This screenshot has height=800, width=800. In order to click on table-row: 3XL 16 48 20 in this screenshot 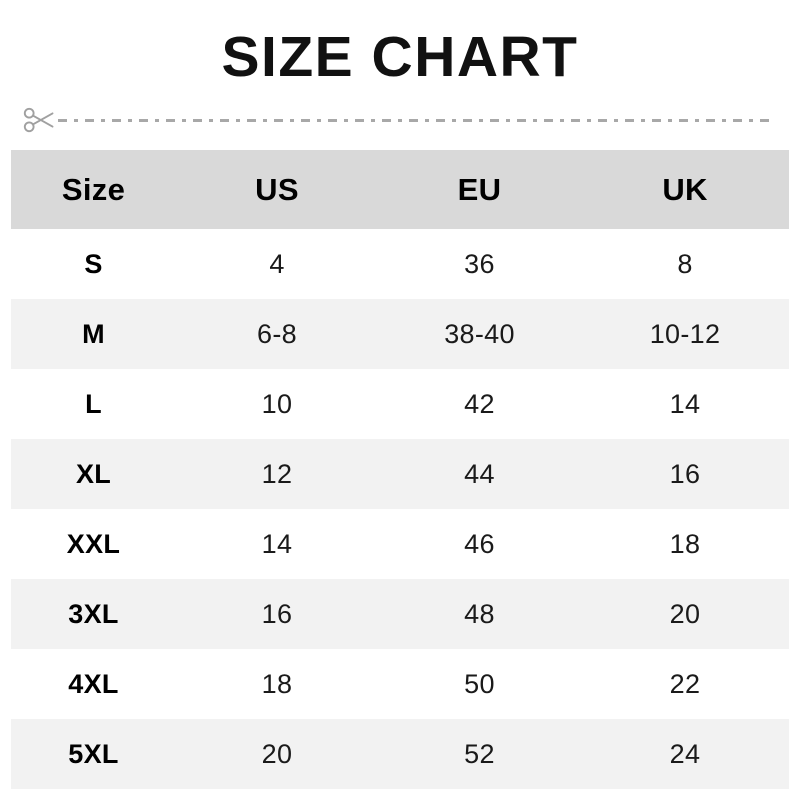, I will do `click(400, 614)`.